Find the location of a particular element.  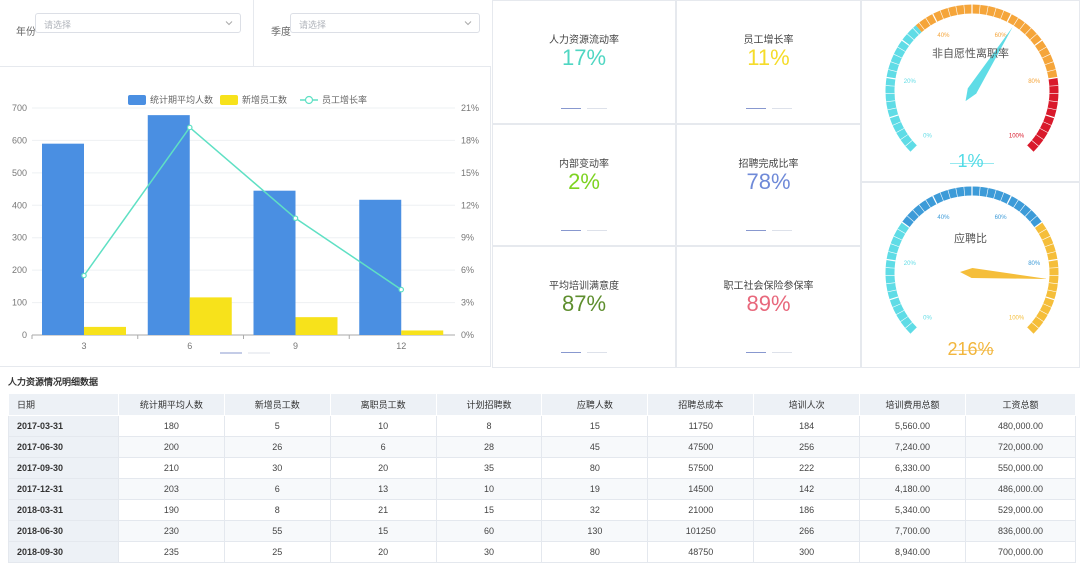

column-header: 应聘人数 is located at coordinates (595, 404).